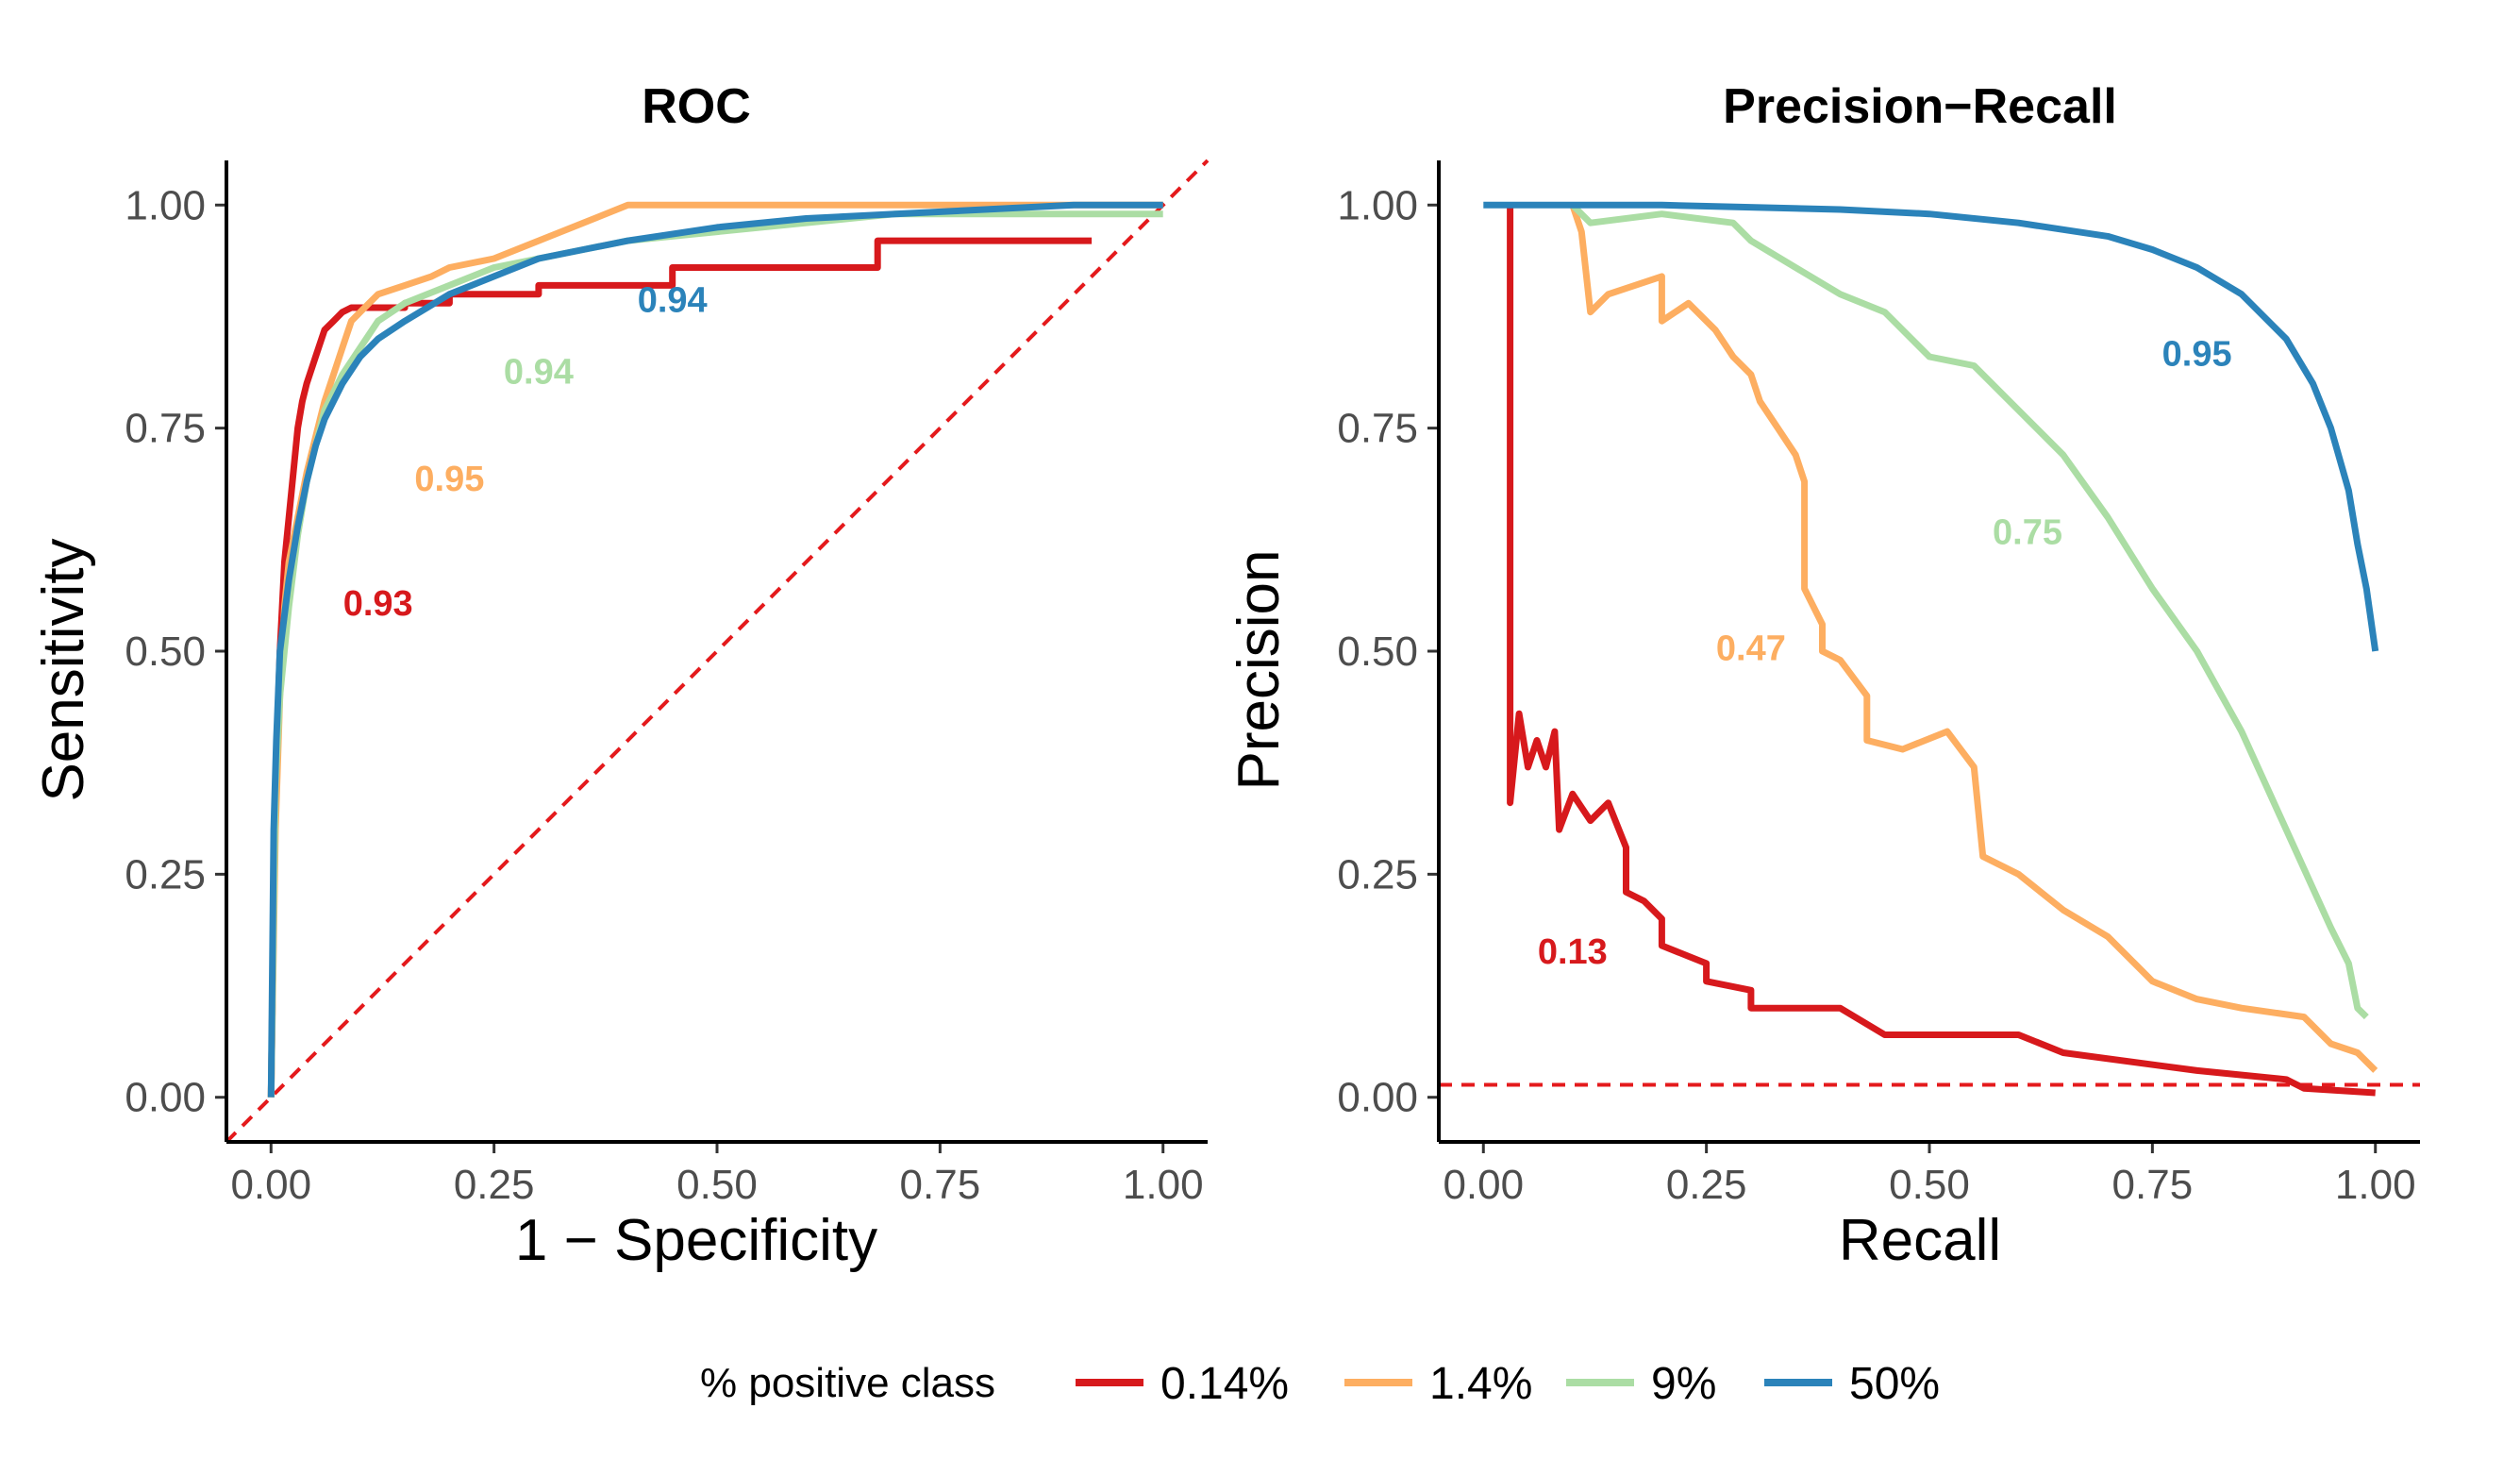 The image size is (2520, 1459). I want to click on pr-auc-label: 0.95, so click(2197, 354).